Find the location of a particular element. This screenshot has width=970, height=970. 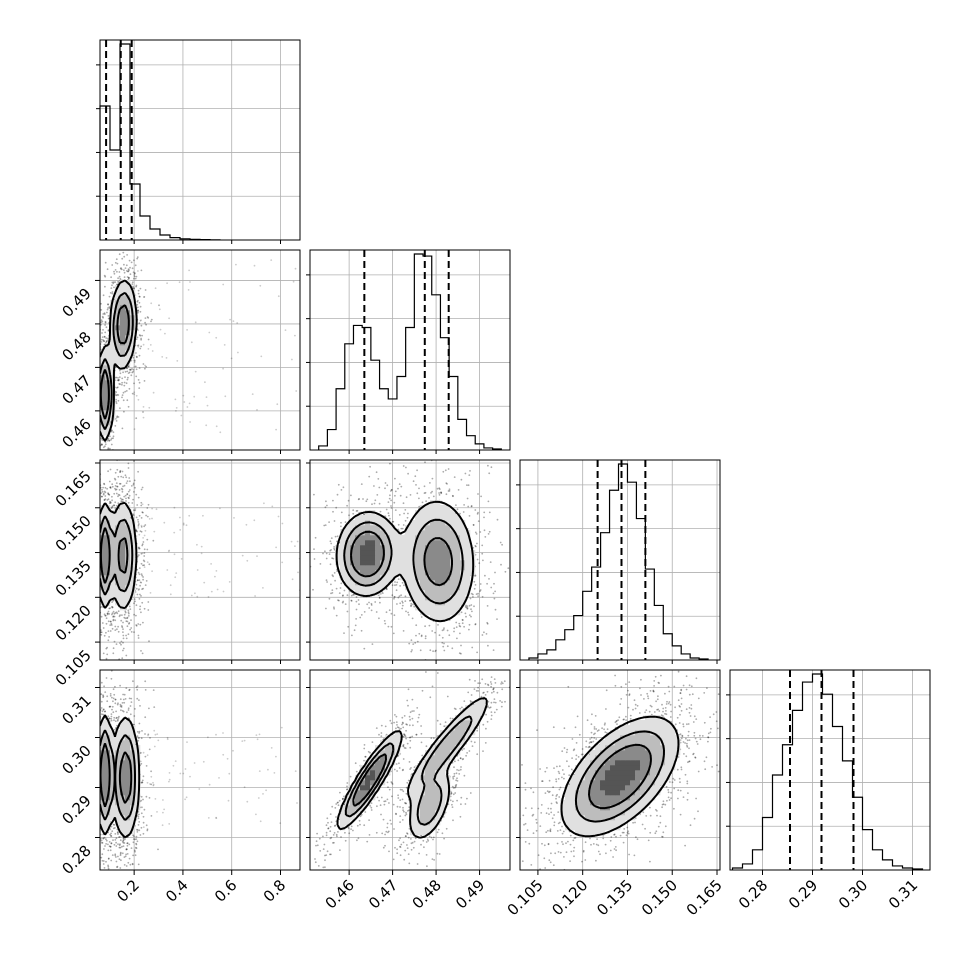

panel-frame is located at coordinates (200, 140).